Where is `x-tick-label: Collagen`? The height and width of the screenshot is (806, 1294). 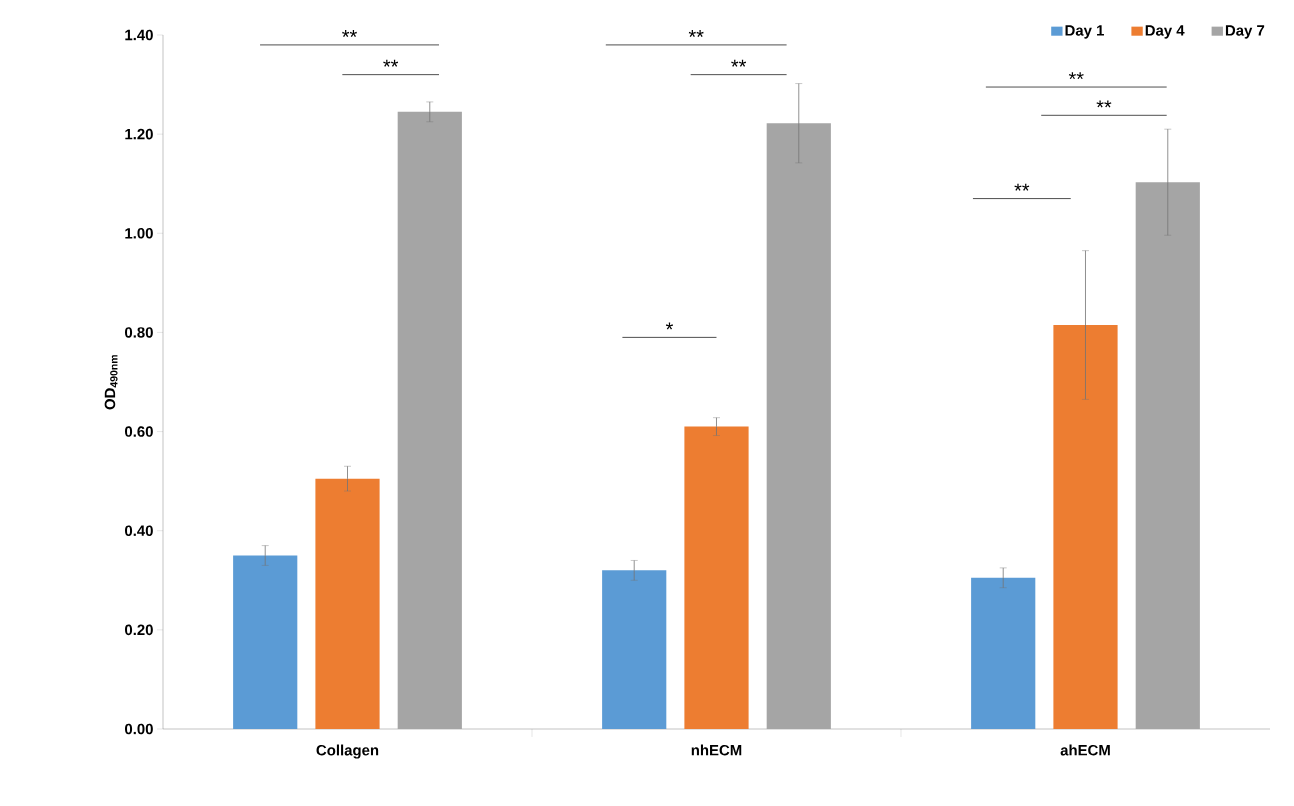
x-tick-label: Collagen is located at coordinates (347, 751).